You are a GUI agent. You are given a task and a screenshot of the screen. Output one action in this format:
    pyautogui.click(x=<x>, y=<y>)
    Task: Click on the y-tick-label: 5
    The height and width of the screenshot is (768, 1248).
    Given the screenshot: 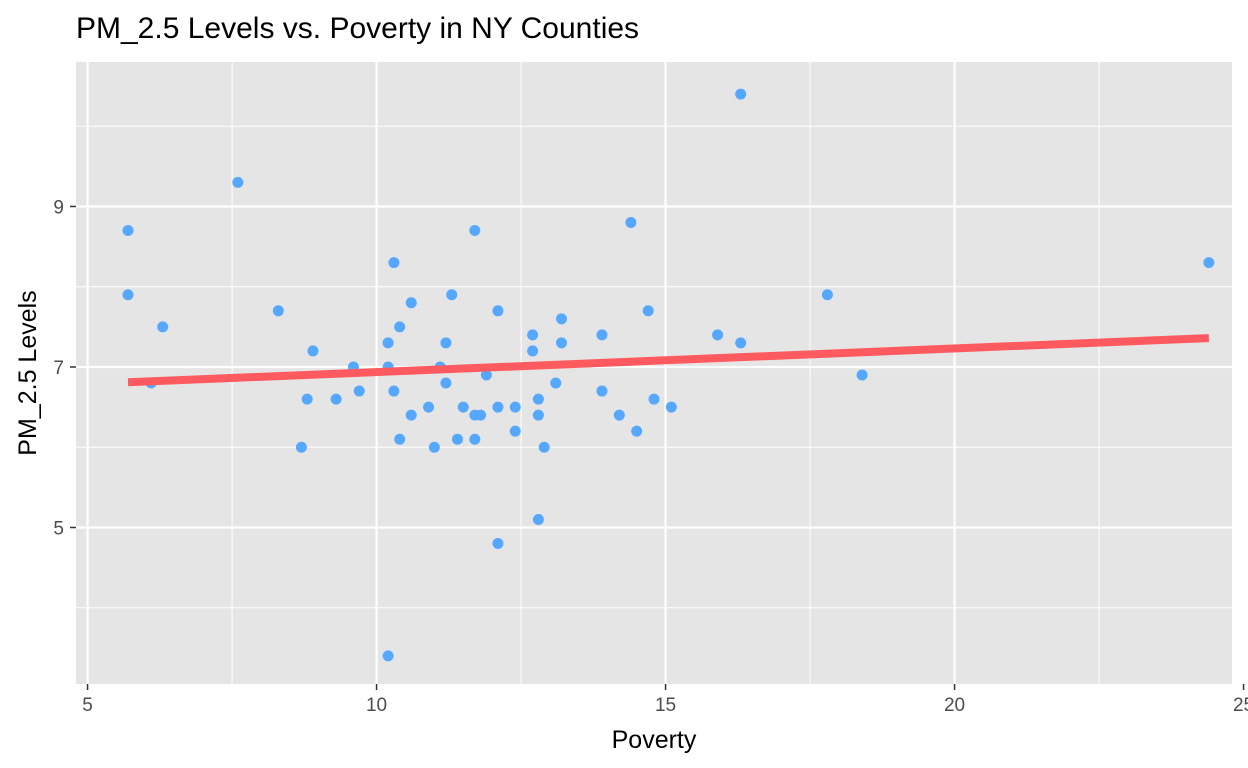 What is the action you would take?
    pyautogui.click(x=58, y=528)
    